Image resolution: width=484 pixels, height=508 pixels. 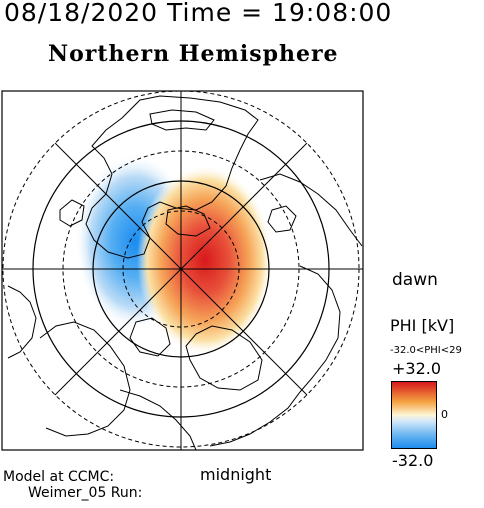 What do you see at coordinates (205, 260) in the screenshot?
I see `positive-cell` at bounding box center [205, 260].